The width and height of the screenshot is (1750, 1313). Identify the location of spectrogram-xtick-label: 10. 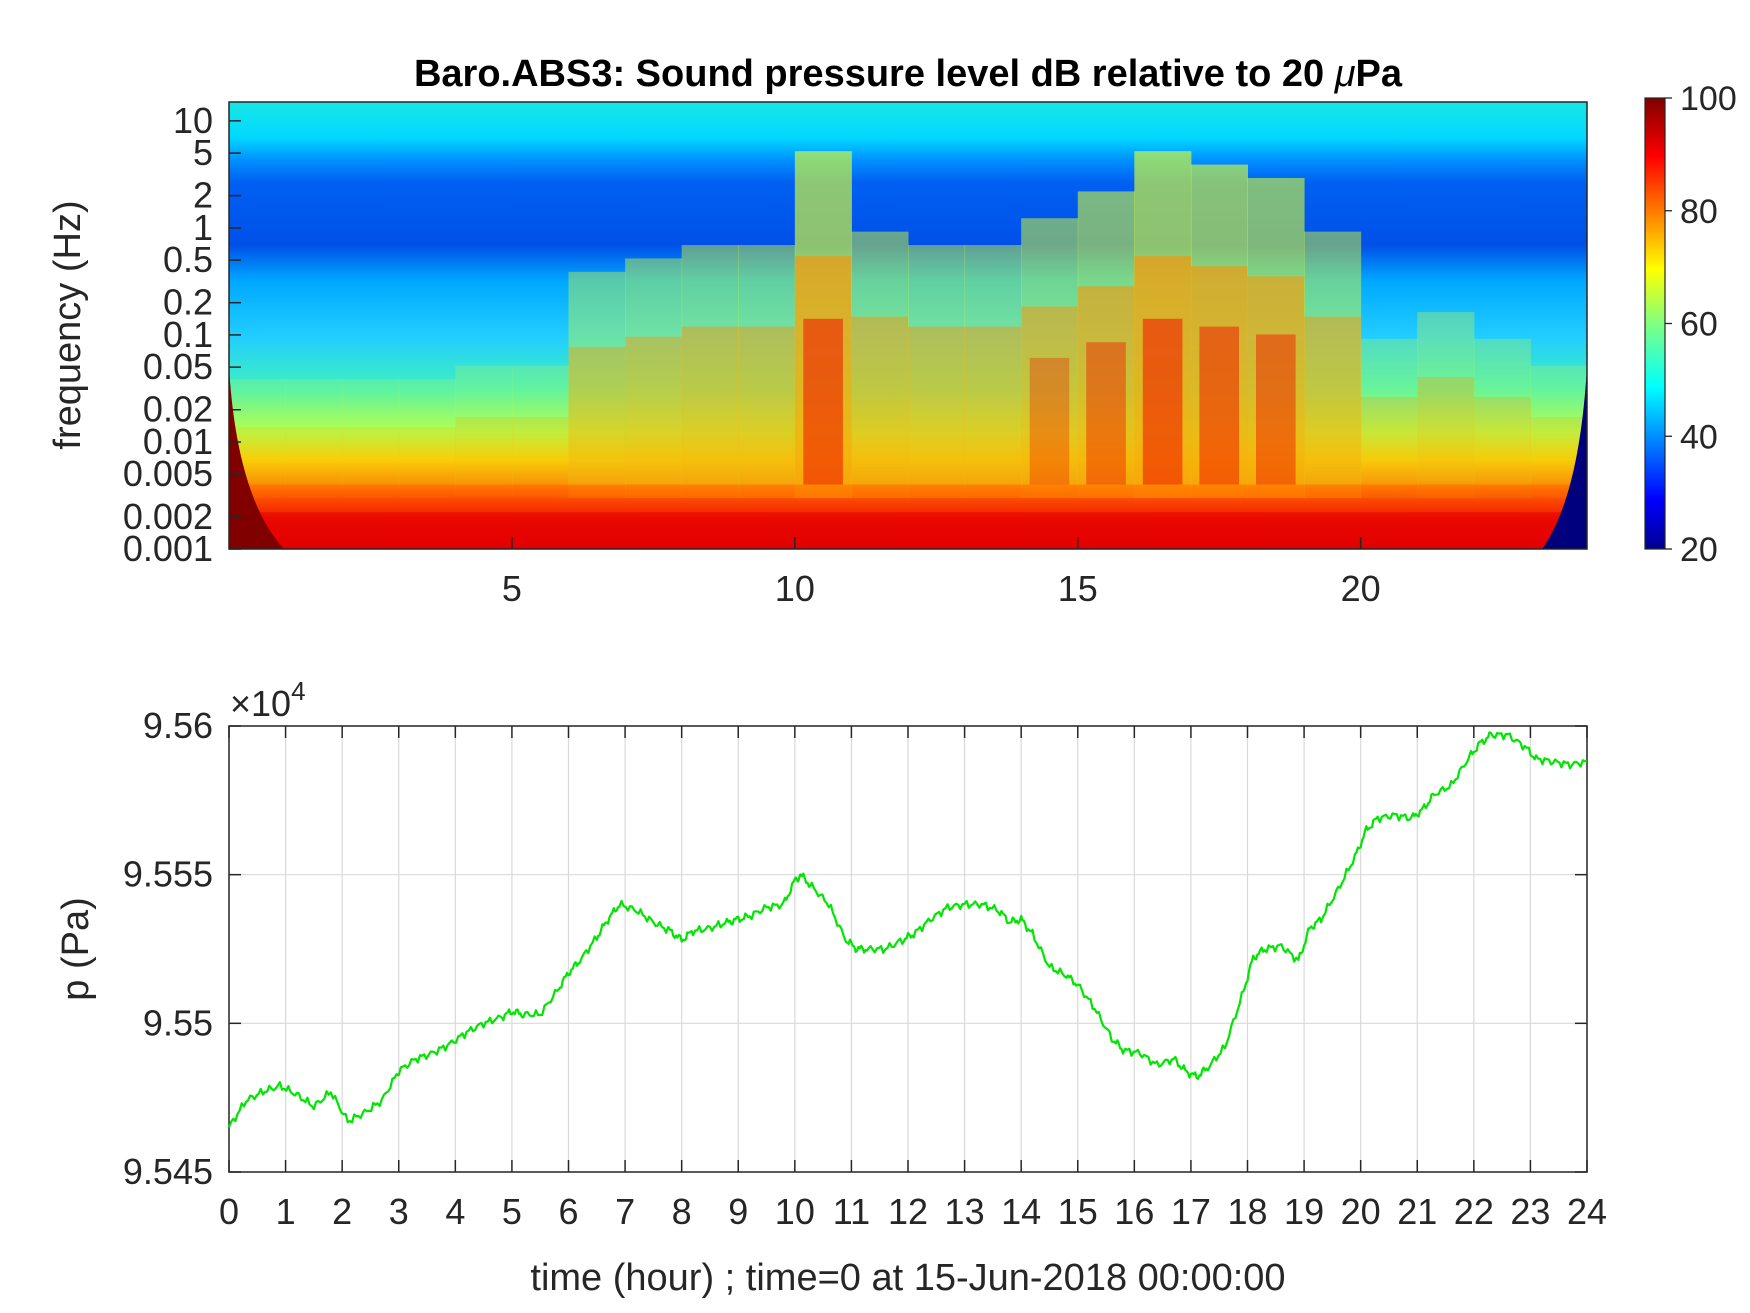
(795, 588).